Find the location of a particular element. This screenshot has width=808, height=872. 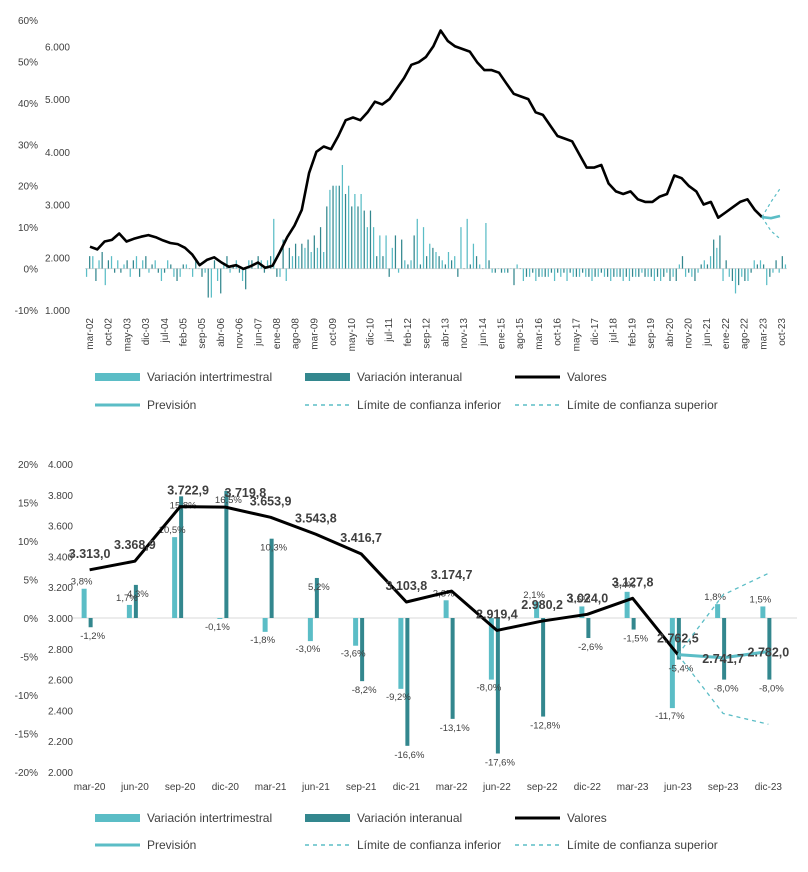

right-tick: 3.400 is located at coordinates (60, 557).